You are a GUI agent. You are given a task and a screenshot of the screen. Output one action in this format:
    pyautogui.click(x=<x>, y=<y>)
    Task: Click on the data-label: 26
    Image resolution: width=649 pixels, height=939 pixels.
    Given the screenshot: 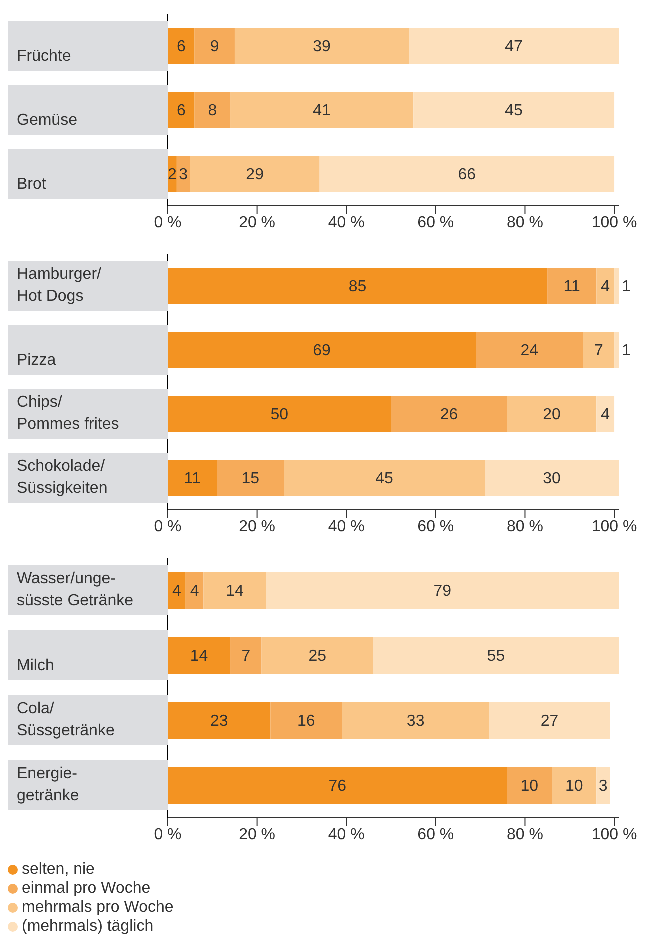 What is the action you would take?
    pyautogui.click(x=449, y=415)
    